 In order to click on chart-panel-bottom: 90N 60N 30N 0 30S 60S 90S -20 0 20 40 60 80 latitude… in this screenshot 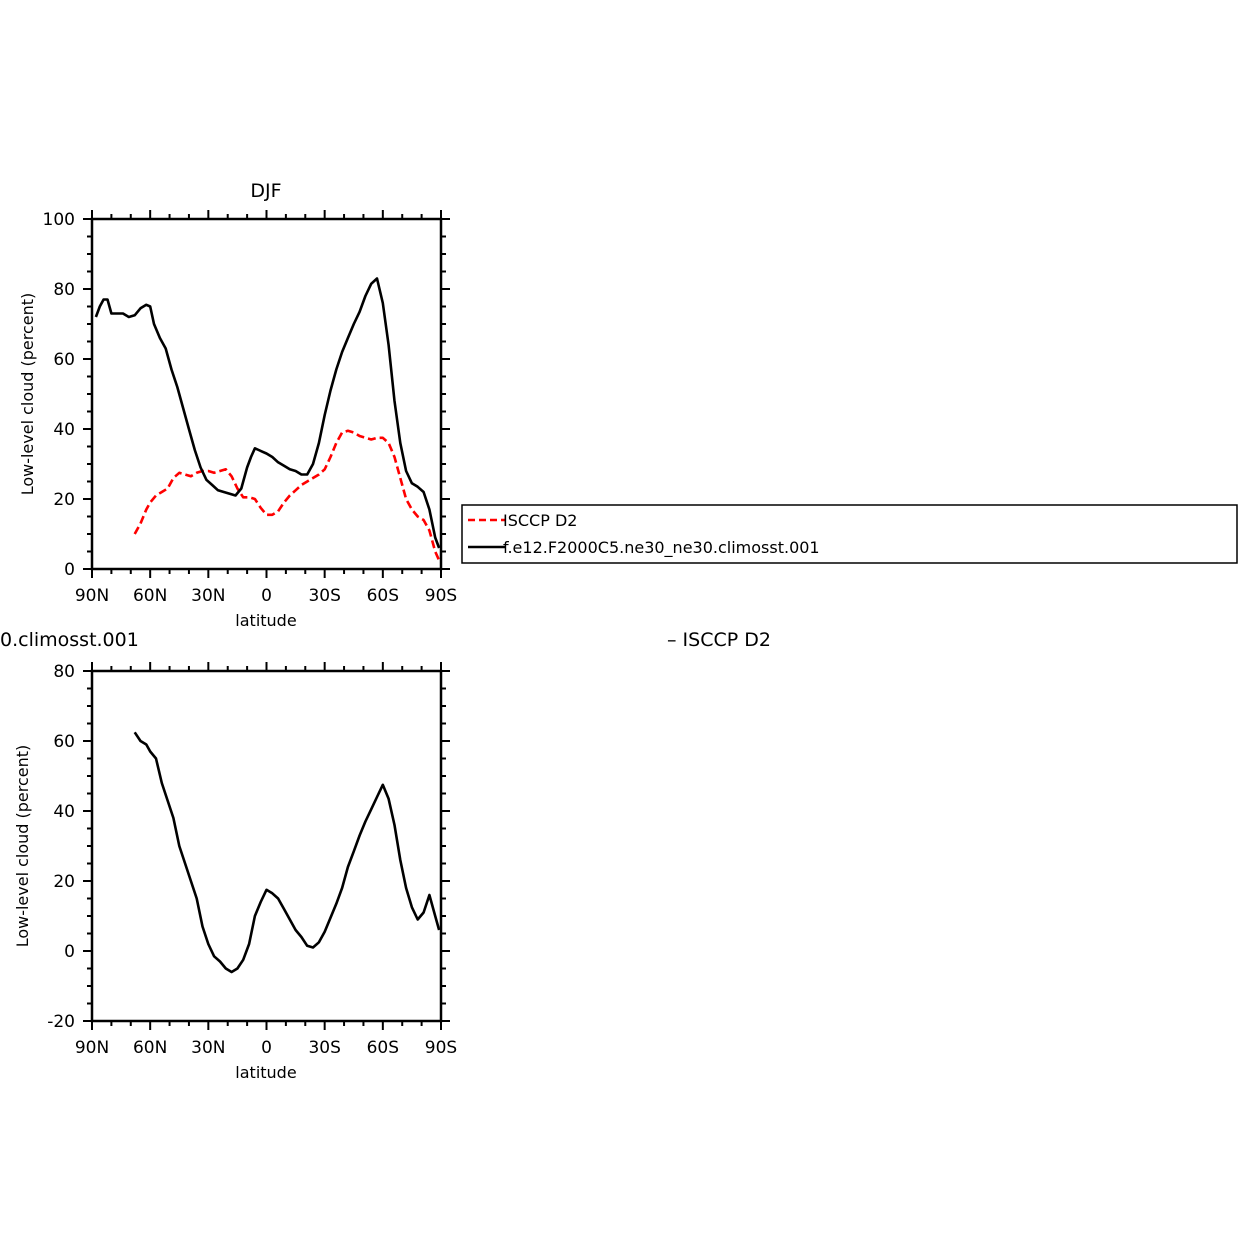, I will do `click(235, 872)`.